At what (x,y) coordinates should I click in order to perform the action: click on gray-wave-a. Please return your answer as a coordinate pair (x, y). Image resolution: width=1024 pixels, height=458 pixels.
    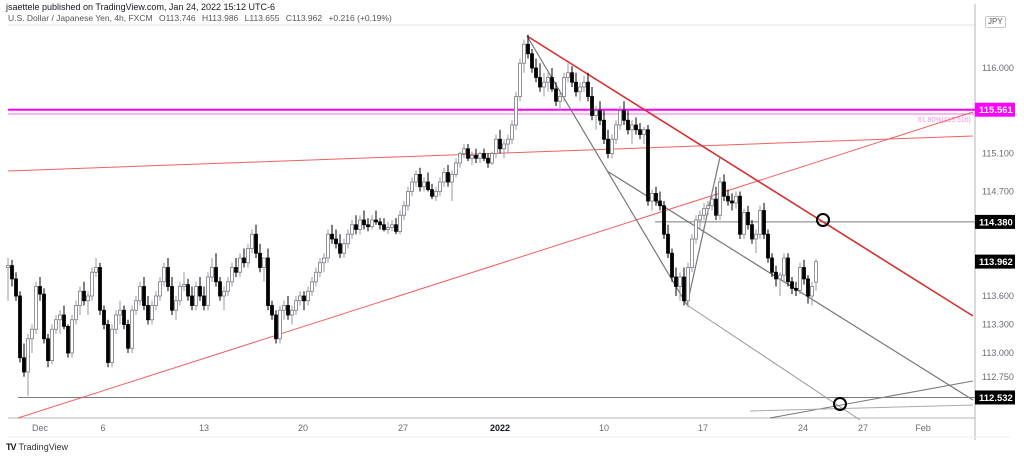
    Looking at the image, I should click on (607, 170).